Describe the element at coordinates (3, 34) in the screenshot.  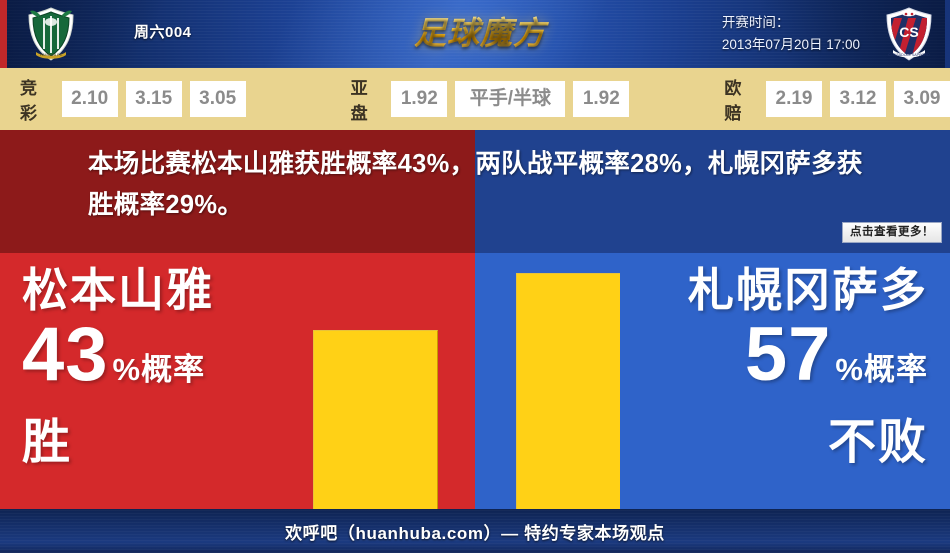
I see `header-left-accent` at that location.